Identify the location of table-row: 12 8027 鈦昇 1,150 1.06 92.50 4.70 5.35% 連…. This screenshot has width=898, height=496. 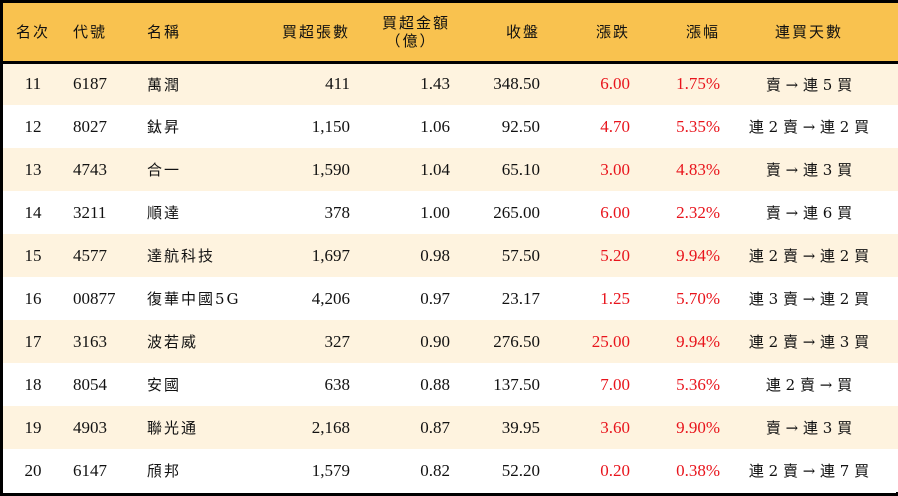
(450, 126).